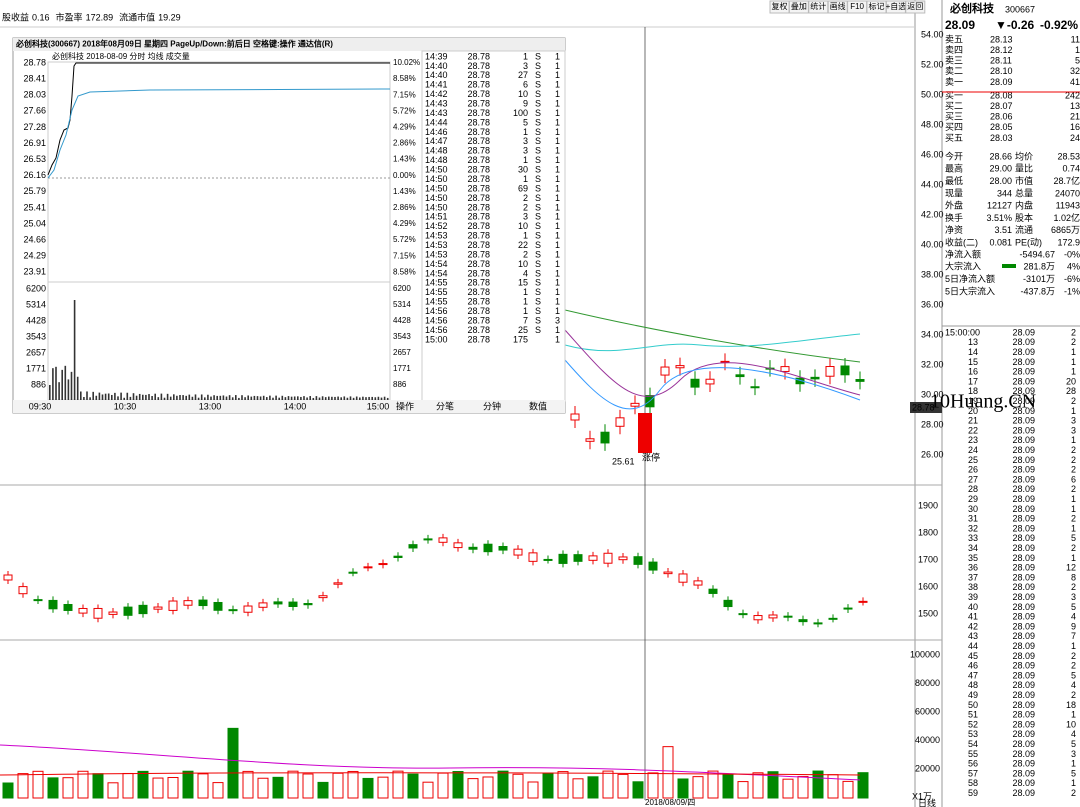 The image size is (1080, 807). I want to click on toolbar-button-label: 返回, so click(915, 6).